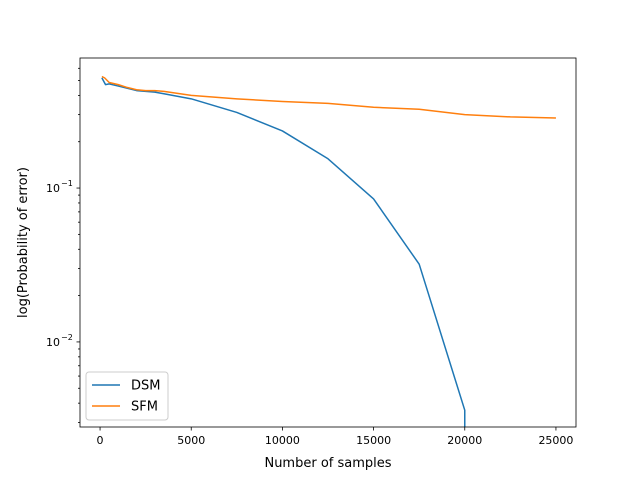  I want to click on series-line-sfm, so click(328, 97).